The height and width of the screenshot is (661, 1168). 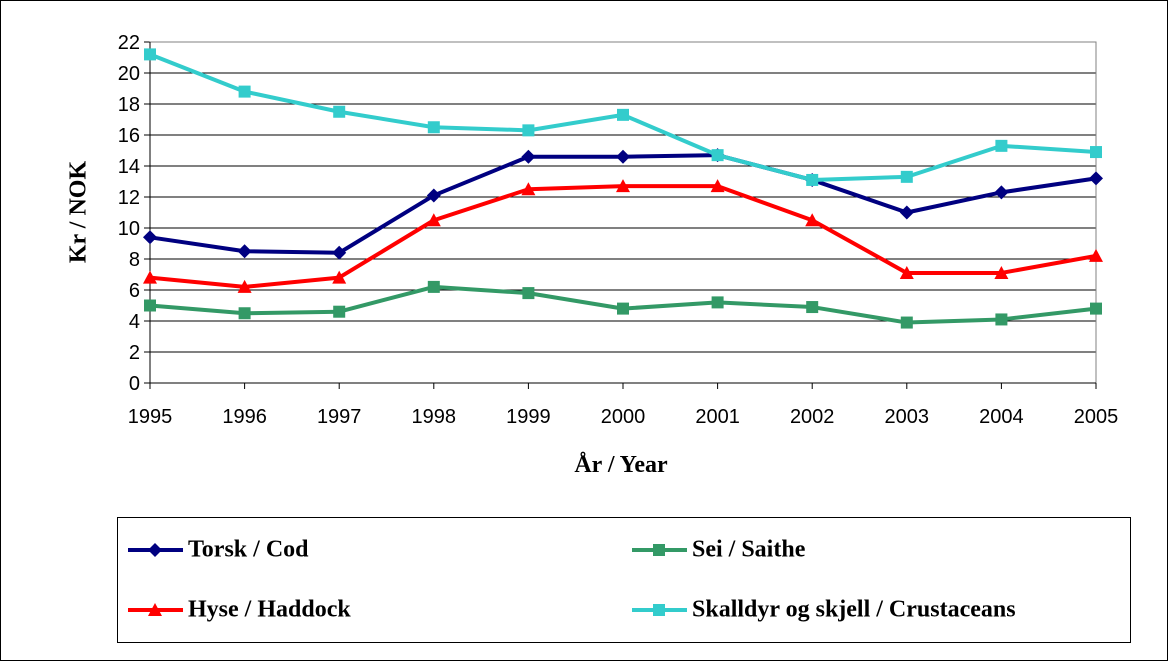 I want to click on y-tick-label: 16, so click(x=129, y=136).